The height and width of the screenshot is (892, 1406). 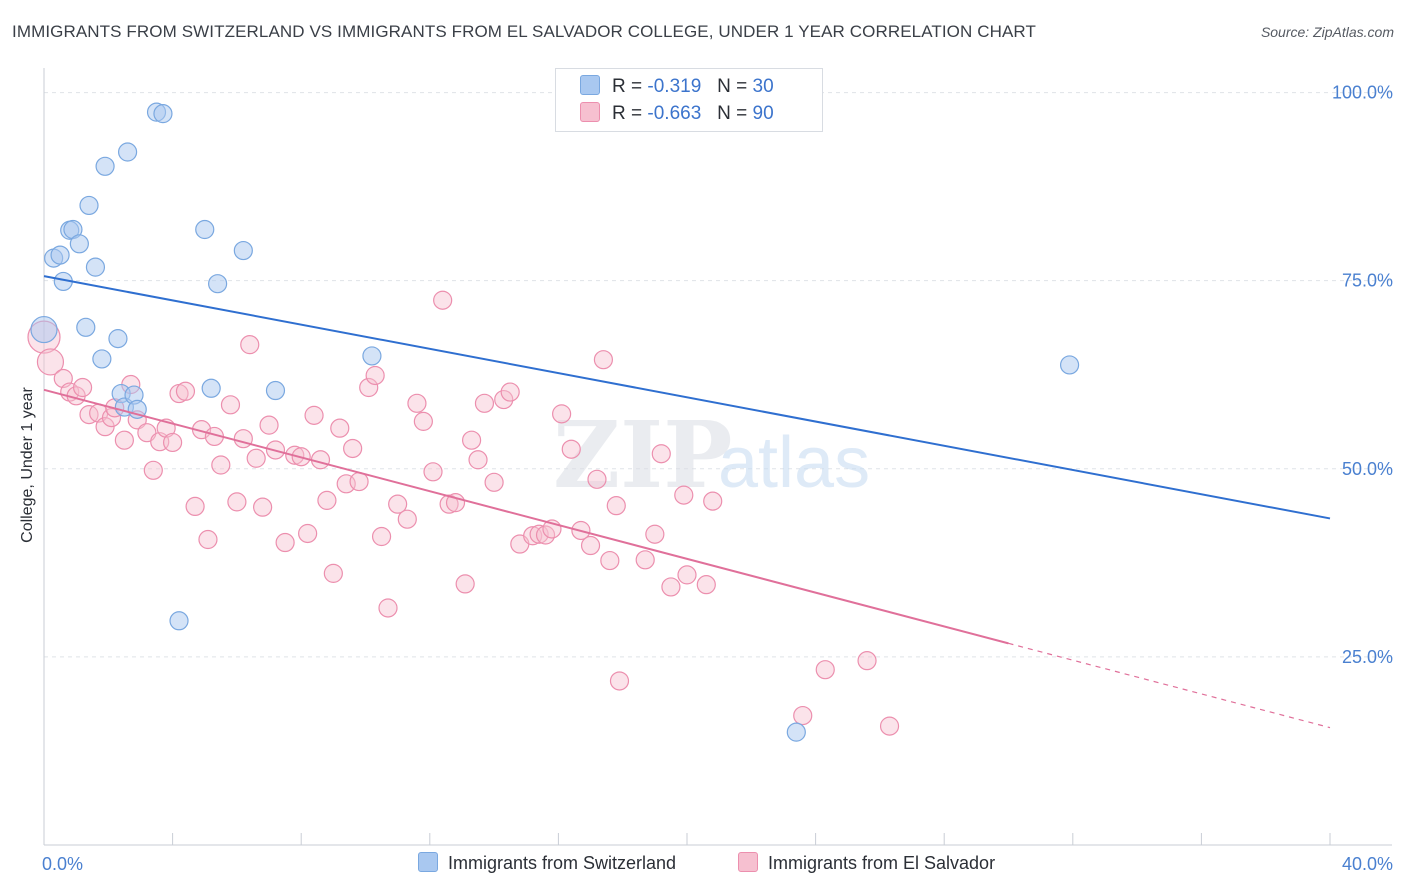 I want to click on watermark-atlas: atlas, so click(x=794, y=463).